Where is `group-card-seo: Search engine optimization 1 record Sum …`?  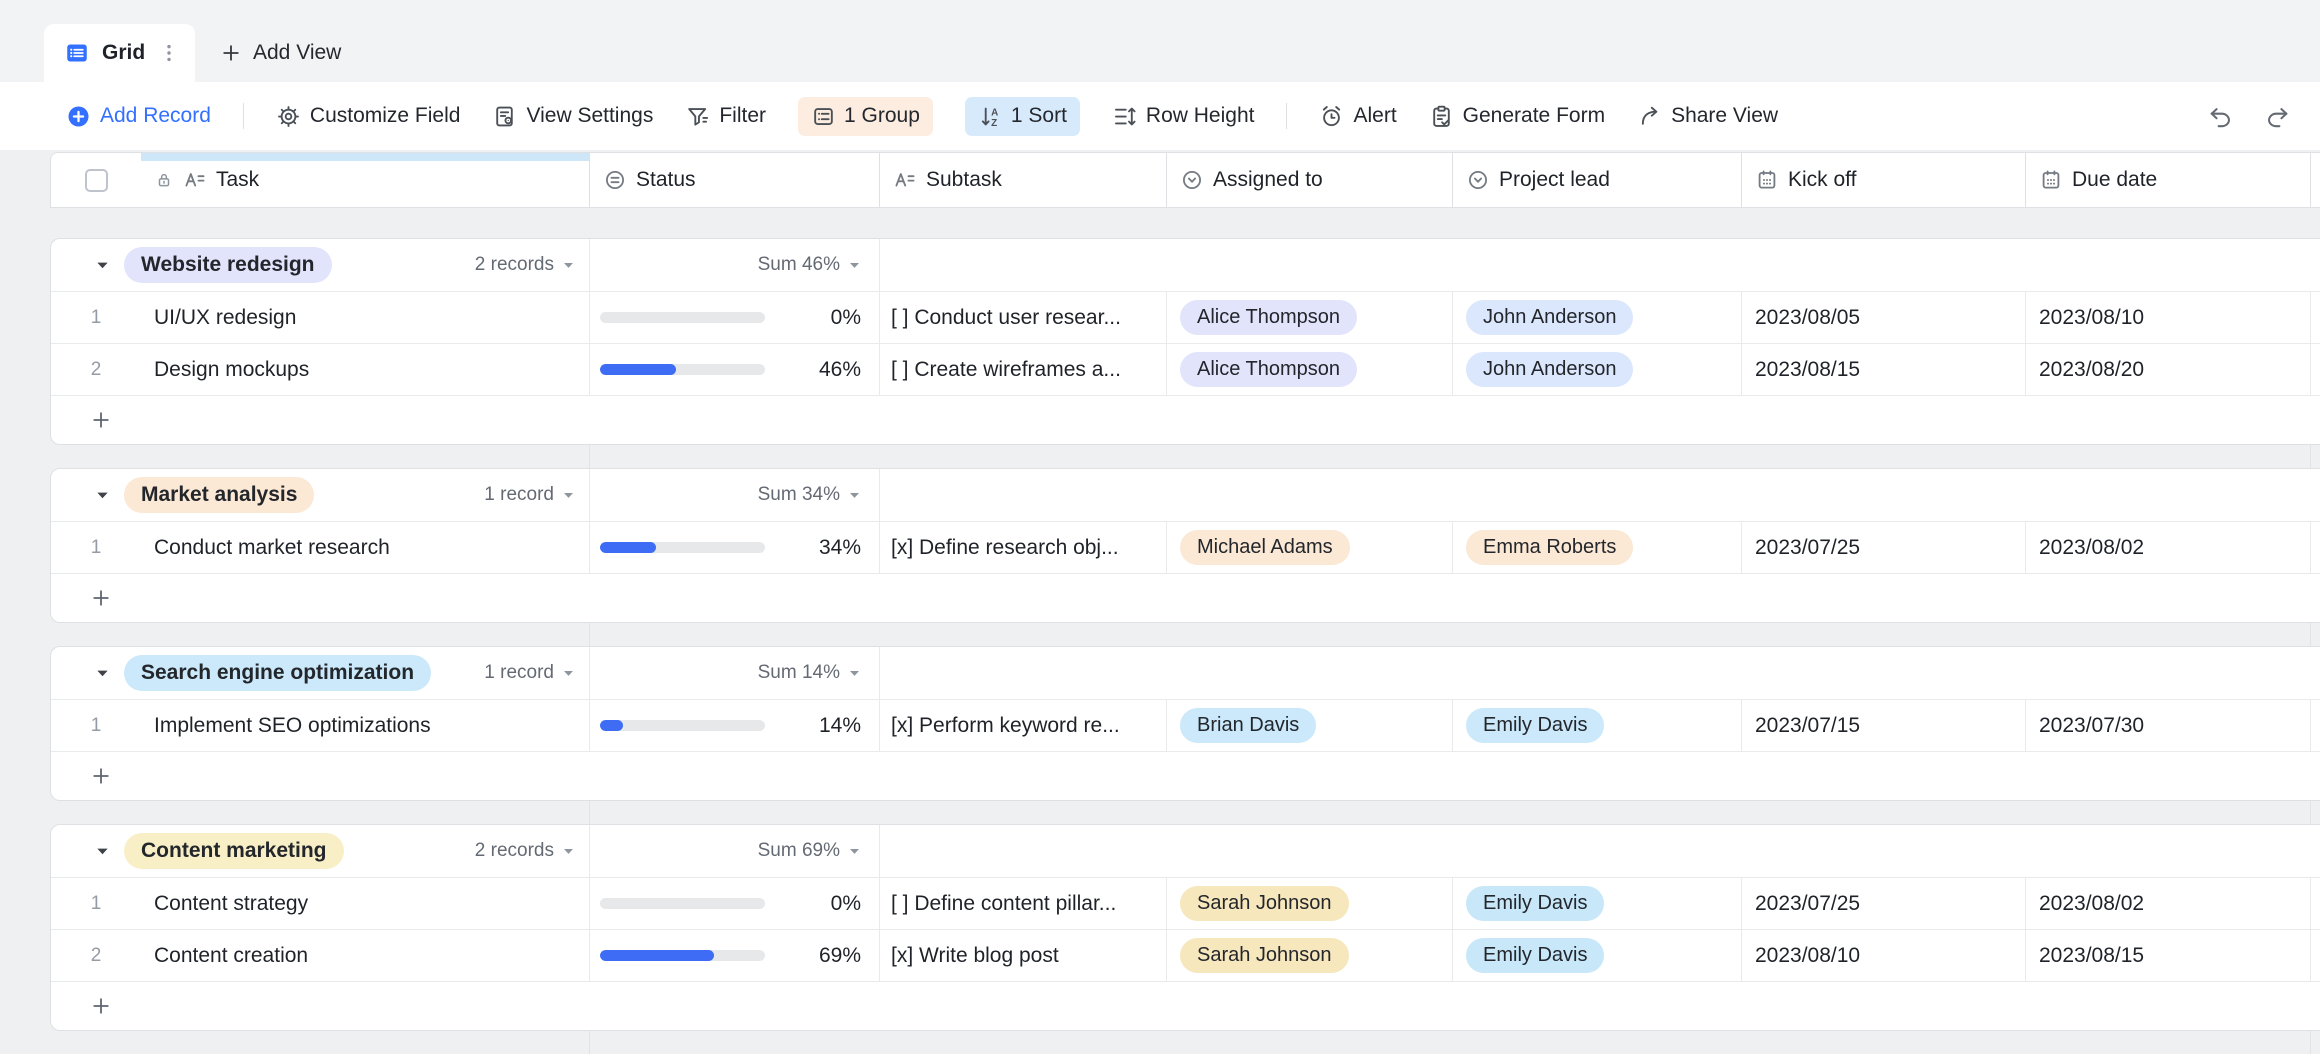 group-card-seo: Search engine optimization 1 record Sum … is located at coordinates (1185, 723).